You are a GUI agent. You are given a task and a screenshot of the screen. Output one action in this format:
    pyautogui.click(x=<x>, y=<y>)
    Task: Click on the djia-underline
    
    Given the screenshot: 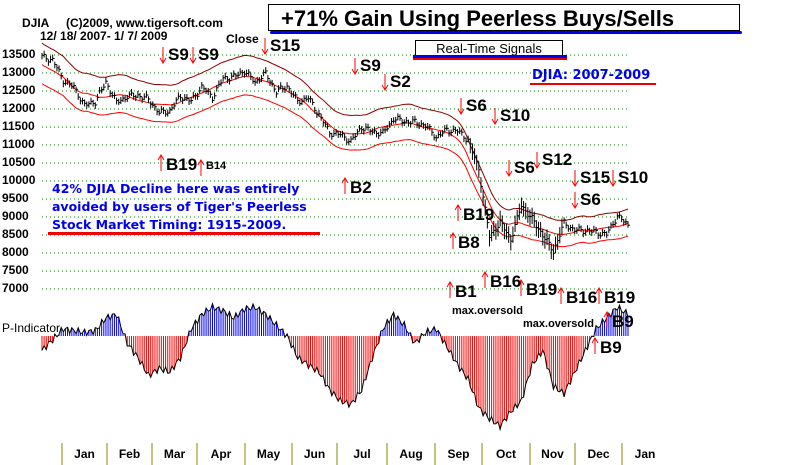 What is the action you would take?
    pyautogui.click(x=593, y=84)
    